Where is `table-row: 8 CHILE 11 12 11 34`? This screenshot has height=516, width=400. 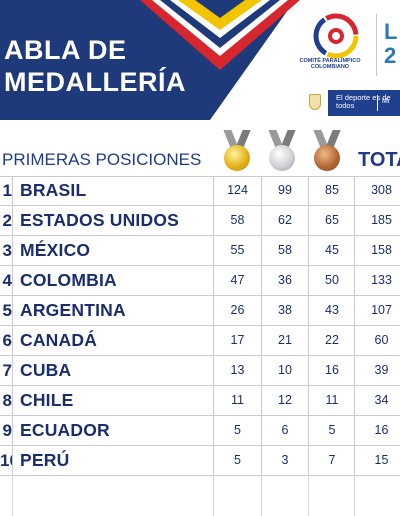
table-row: 8 CHILE 11 12 11 34 is located at coordinates (200, 401).